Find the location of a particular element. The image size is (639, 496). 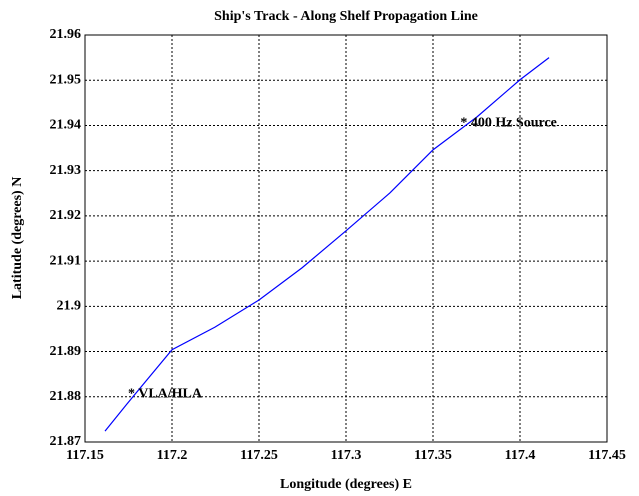

annotation: * 400 Hz Source is located at coordinates (508, 122).